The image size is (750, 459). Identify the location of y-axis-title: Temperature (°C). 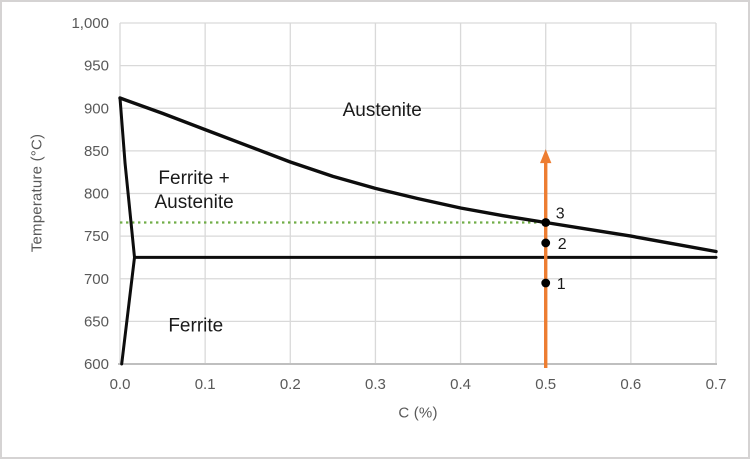
(37, 193).